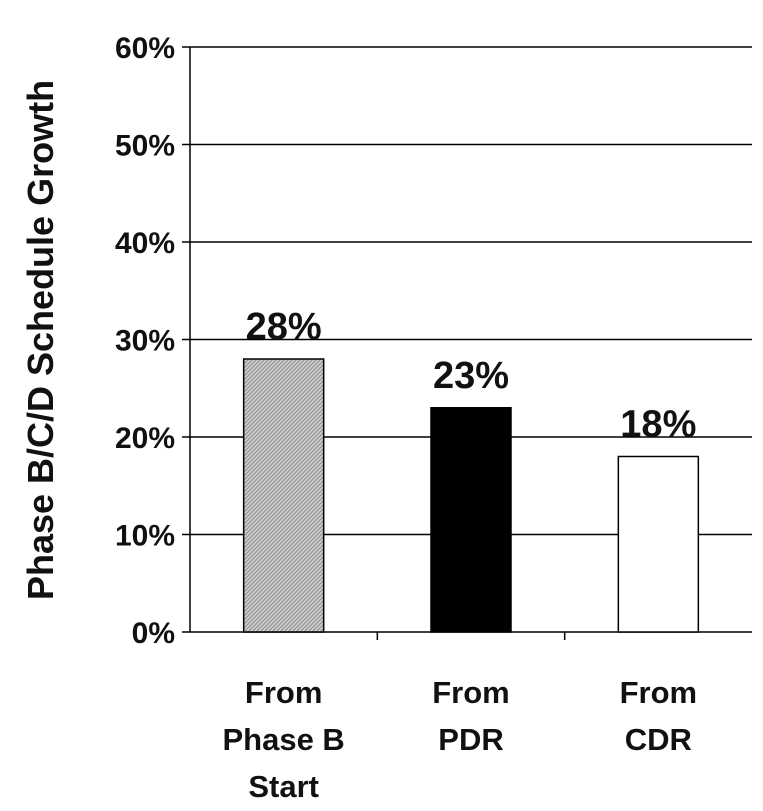 This screenshot has height=811, width=763. Describe the element at coordinates (471, 376) in the screenshot. I see `data-label: 23%` at that location.